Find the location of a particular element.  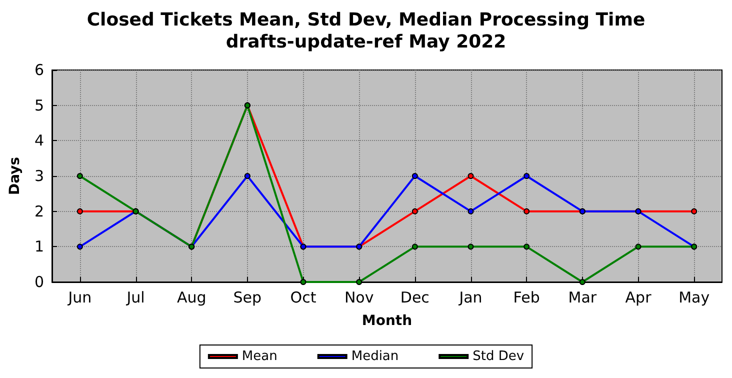

y-tick-label: 6 is located at coordinates (39, 70).